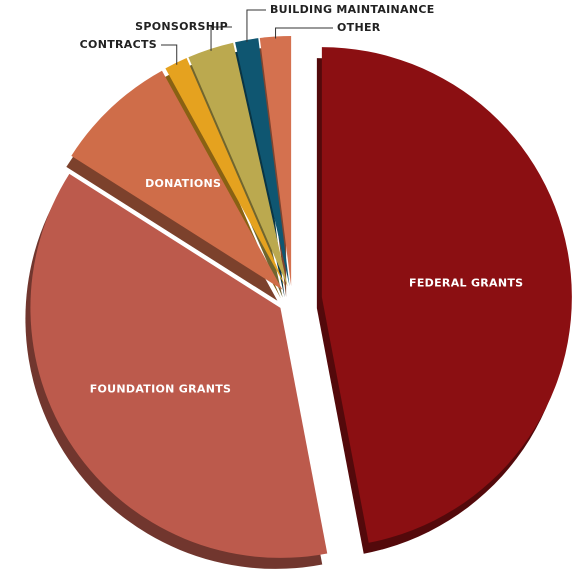 This screenshot has width=581, height=583. I want to click on slice-label: OTHER, so click(359, 27).